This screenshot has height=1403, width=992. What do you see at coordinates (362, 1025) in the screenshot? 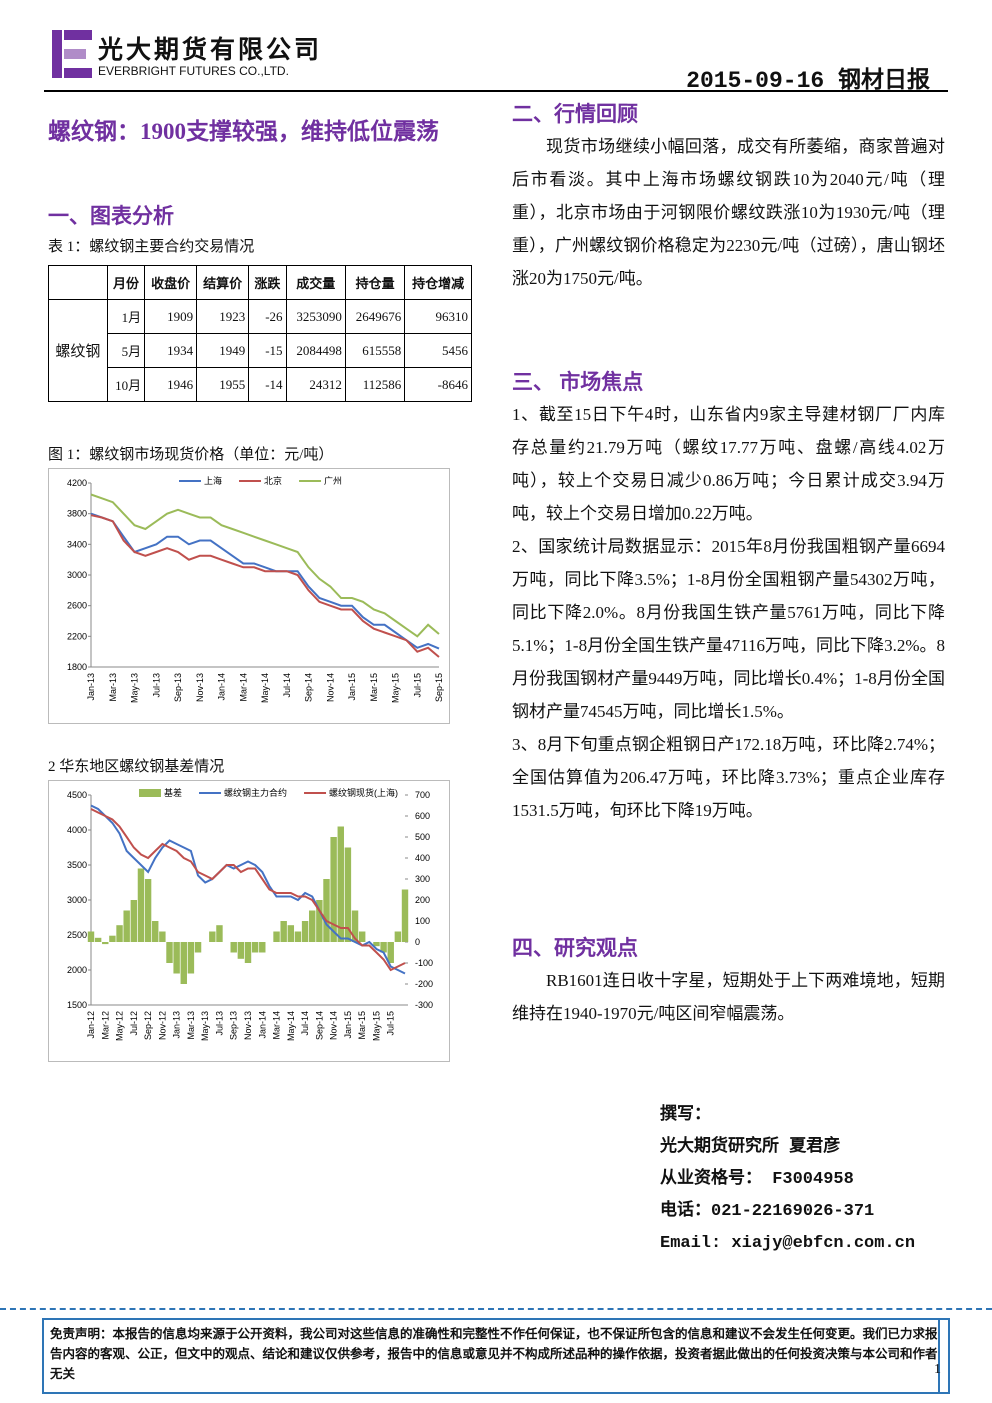
I see `x-tick-label: Mar-15` at bounding box center [362, 1025].